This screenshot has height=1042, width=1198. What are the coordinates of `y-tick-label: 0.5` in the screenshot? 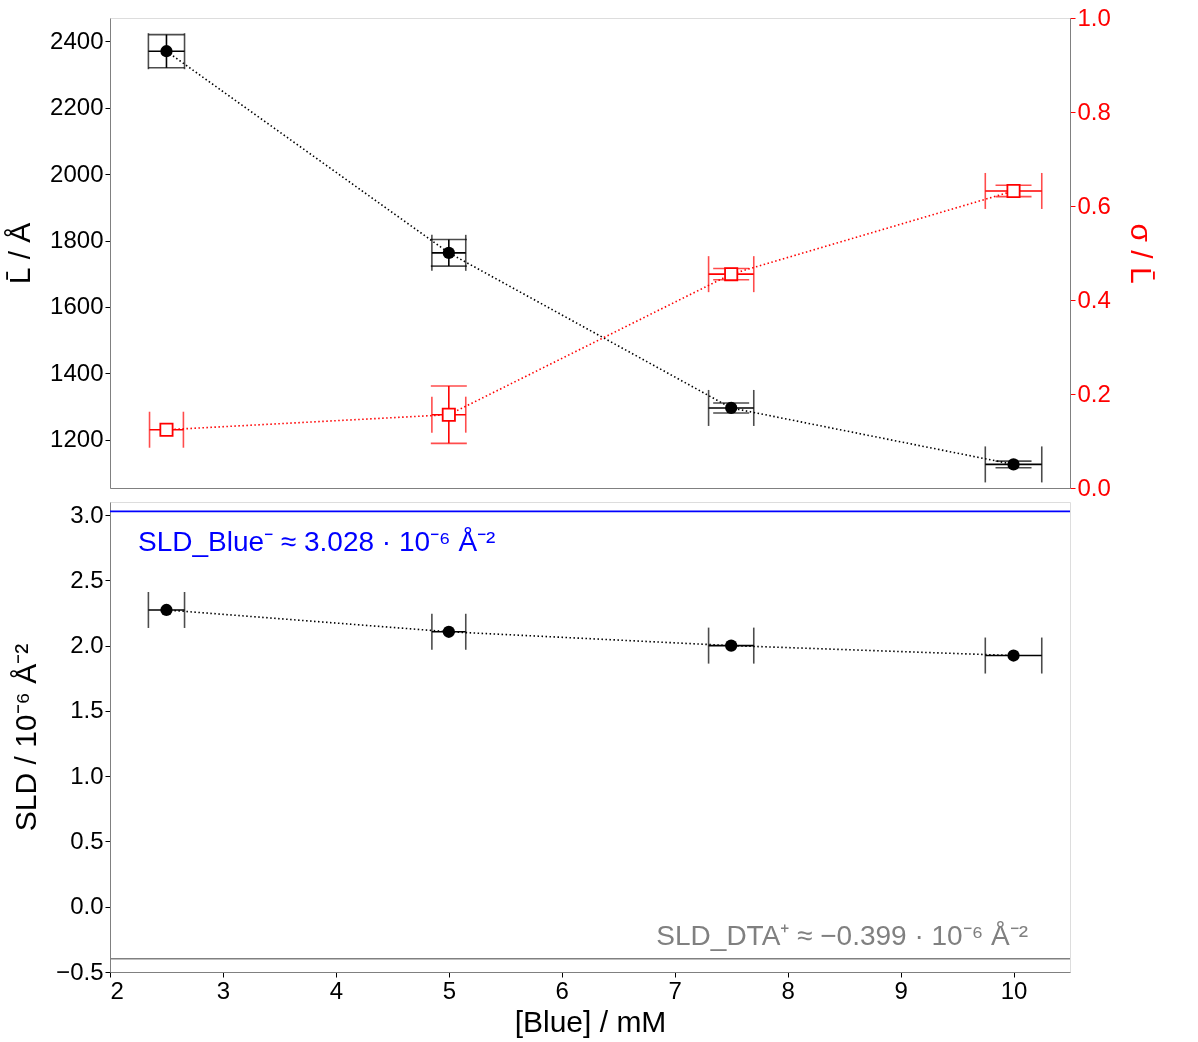 It's located at (87, 840).